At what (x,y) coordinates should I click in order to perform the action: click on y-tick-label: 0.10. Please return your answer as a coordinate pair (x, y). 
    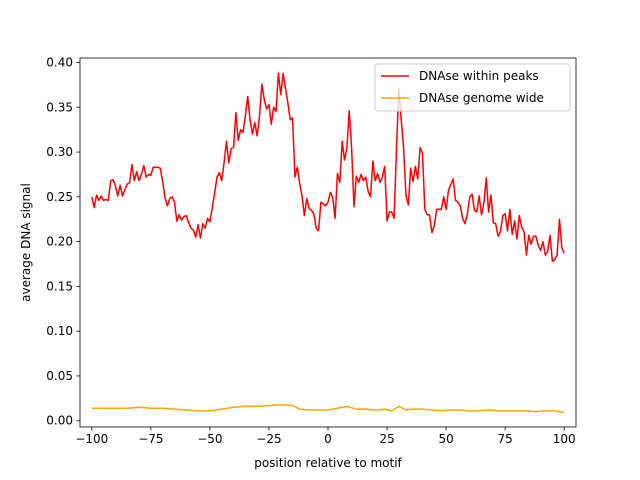
    Looking at the image, I should click on (59, 331).